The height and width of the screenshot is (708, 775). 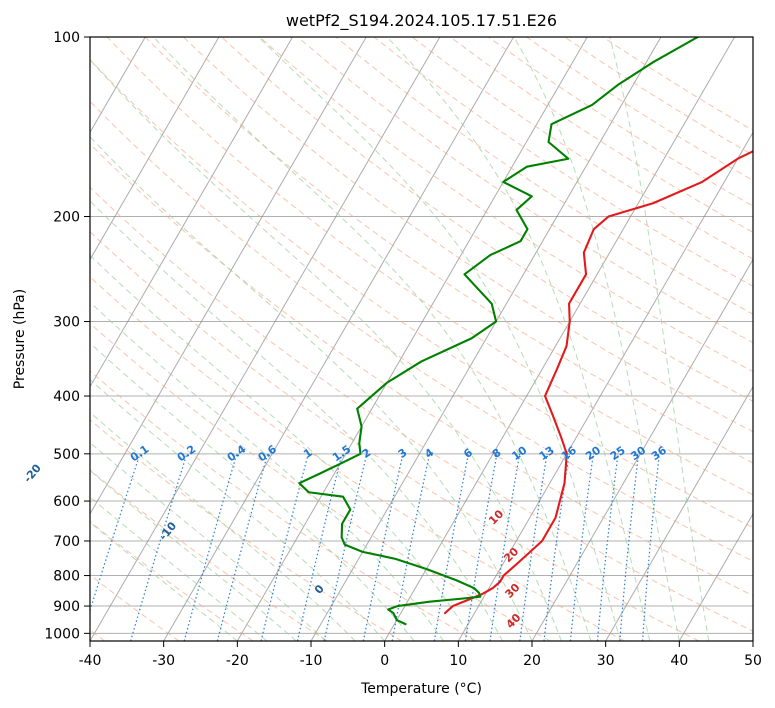 I want to click on y-tick-label: 1000, so click(x=62, y=634).